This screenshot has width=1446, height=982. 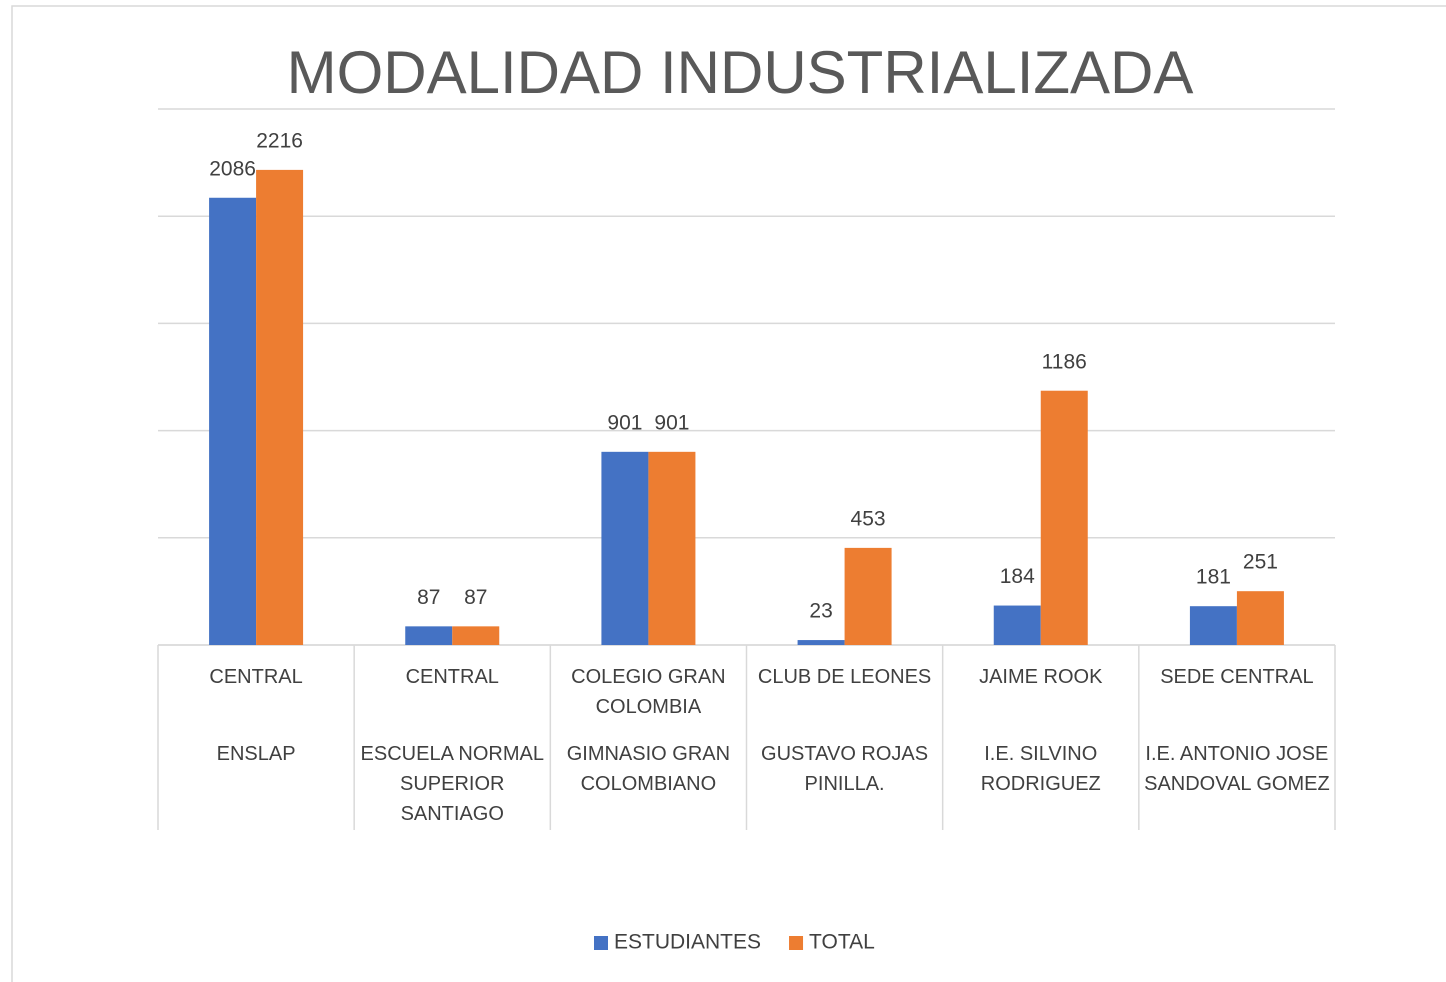 What do you see at coordinates (1260, 562) in the screenshot?
I see `data-label: 251` at bounding box center [1260, 562].